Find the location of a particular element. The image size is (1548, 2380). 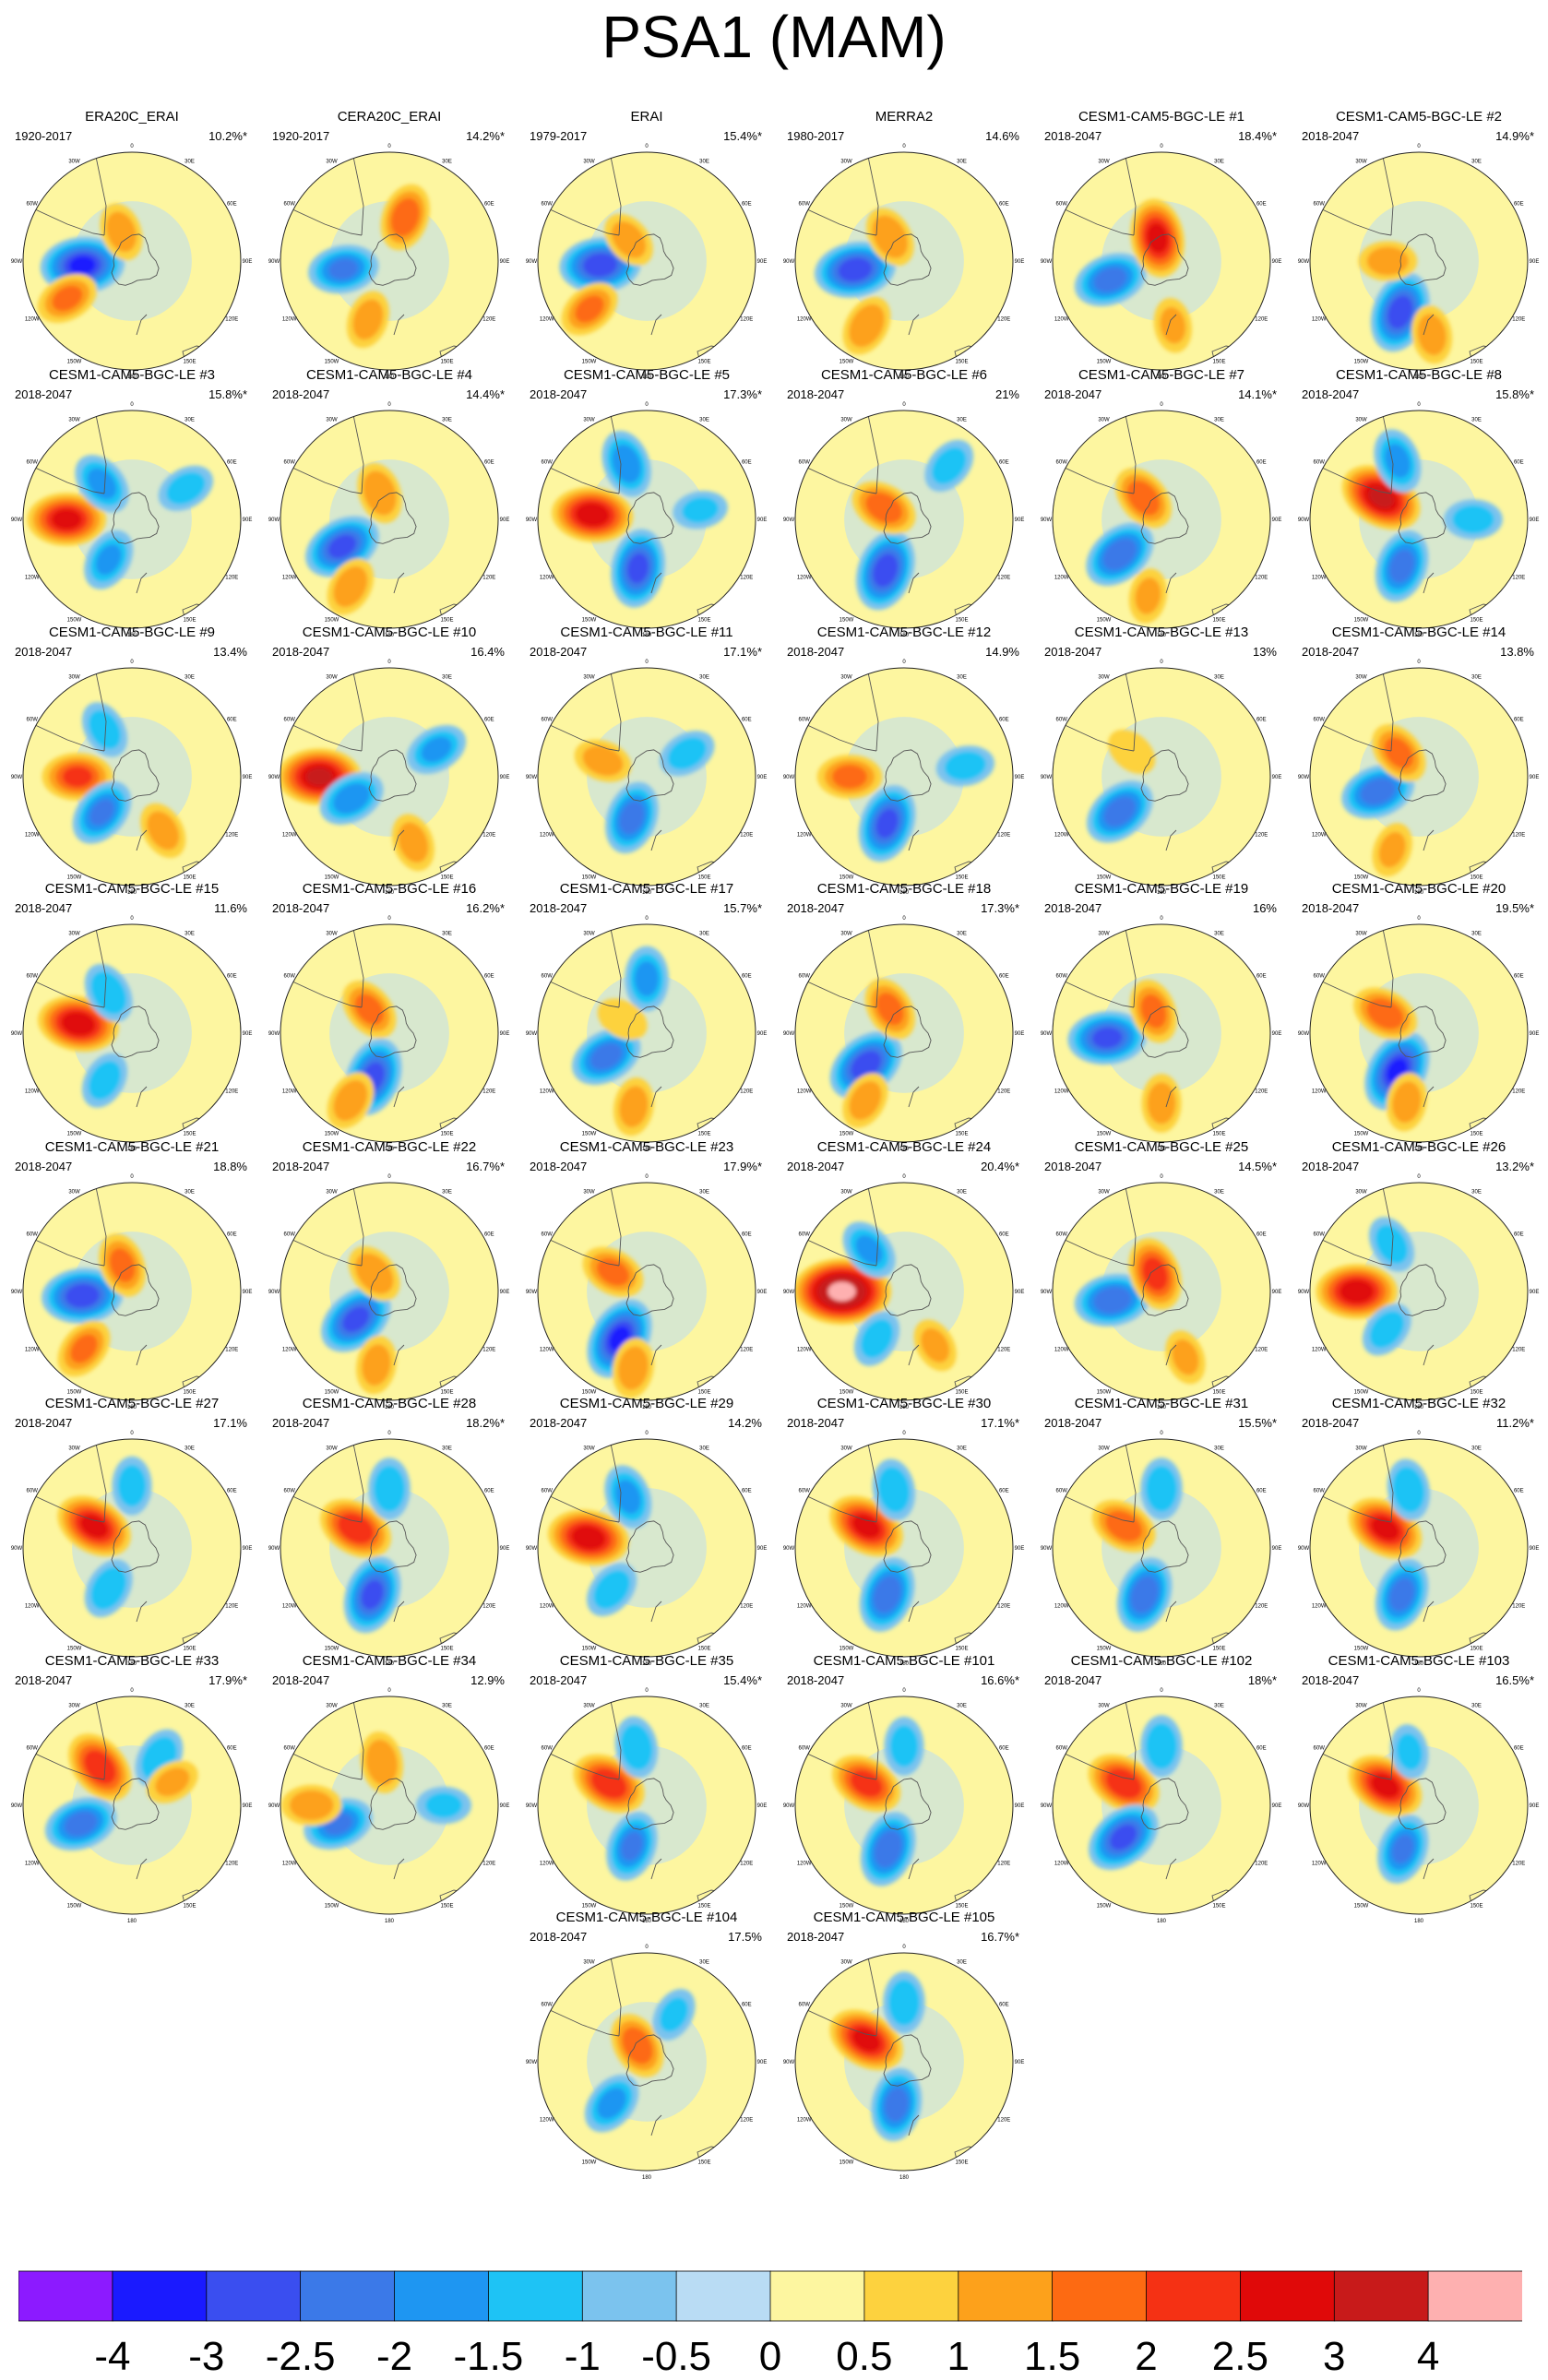

colorbar is located at coordinates (770, 2296).